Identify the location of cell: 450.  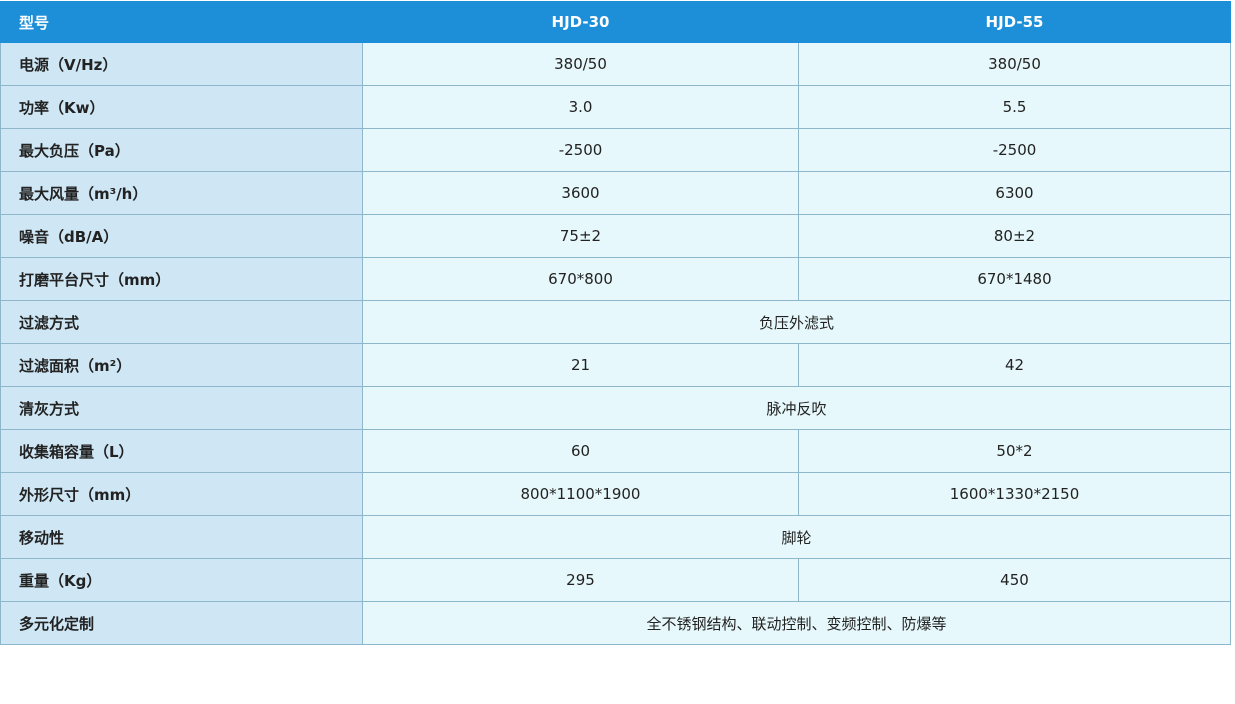
(1014, 580).